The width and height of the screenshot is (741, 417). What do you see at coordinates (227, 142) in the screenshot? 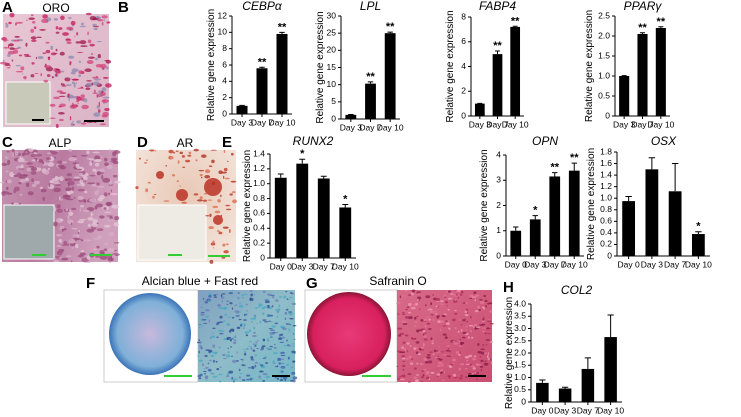
I see `panel-letter: E` at bounding box center [227, 142].